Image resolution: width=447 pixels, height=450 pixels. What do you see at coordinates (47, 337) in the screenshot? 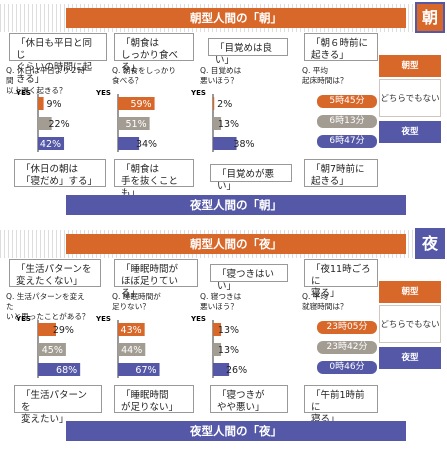
I see `question-panel: Q. 生活パターンを変えた いと思ったことがある？` at bounding box center [47, 337].